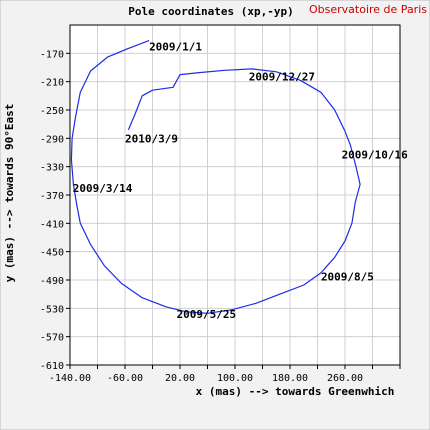 The width and height of the screenshot is (430, 430). What do you see at coordinates (290, 378) in the screenshot?
I see `x-tick-label: 180.00` at bounding box center [290, 378].